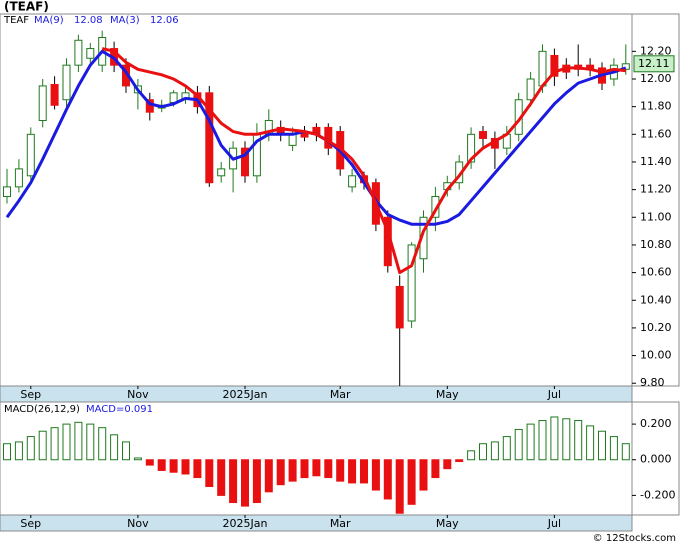 This screenshot has width=680, height=546. Describe the element at coordinates (656, 216) in the screenshot. I see `y-tick-label: 11.00` at that location.